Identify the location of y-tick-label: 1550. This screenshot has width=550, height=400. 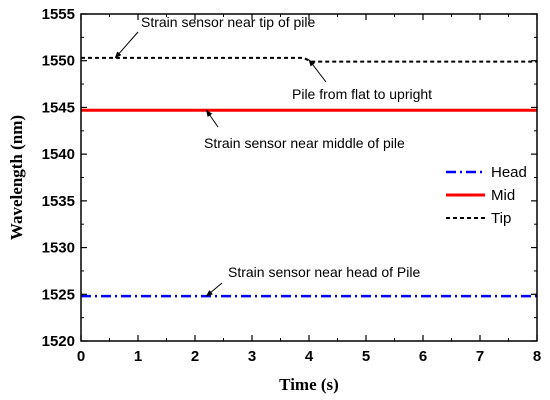
(58, 61).